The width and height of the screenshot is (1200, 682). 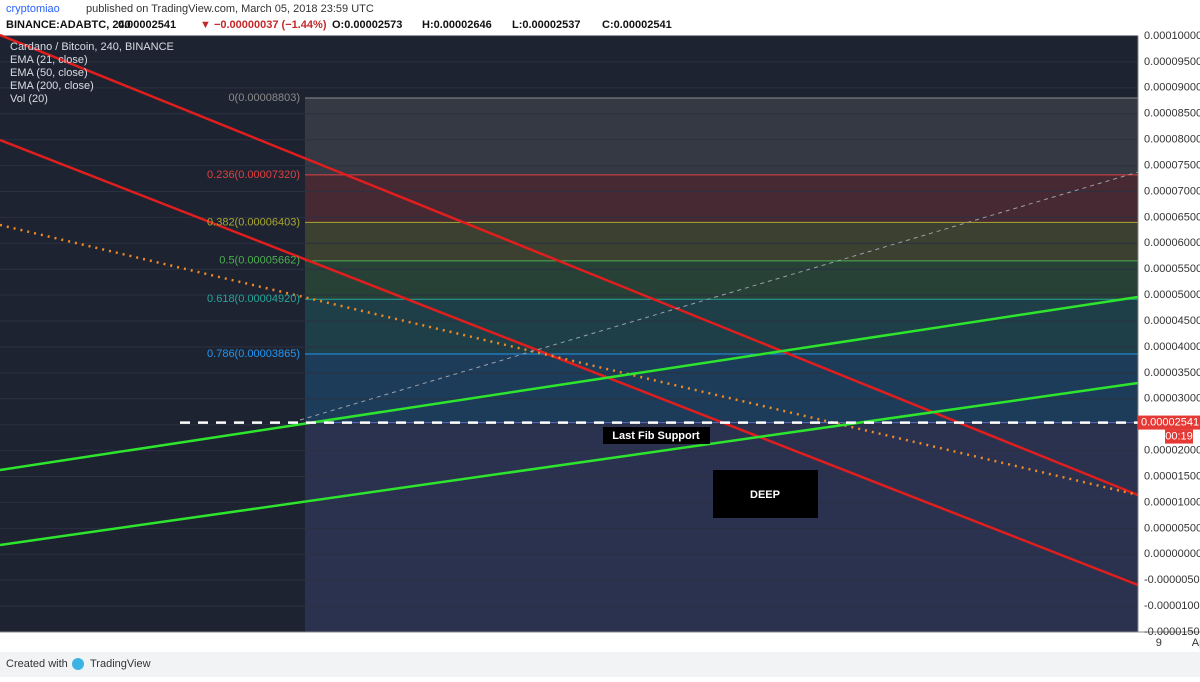 I want to click on y-tick-label: 0.00010000, so click(x=1172, y=36).